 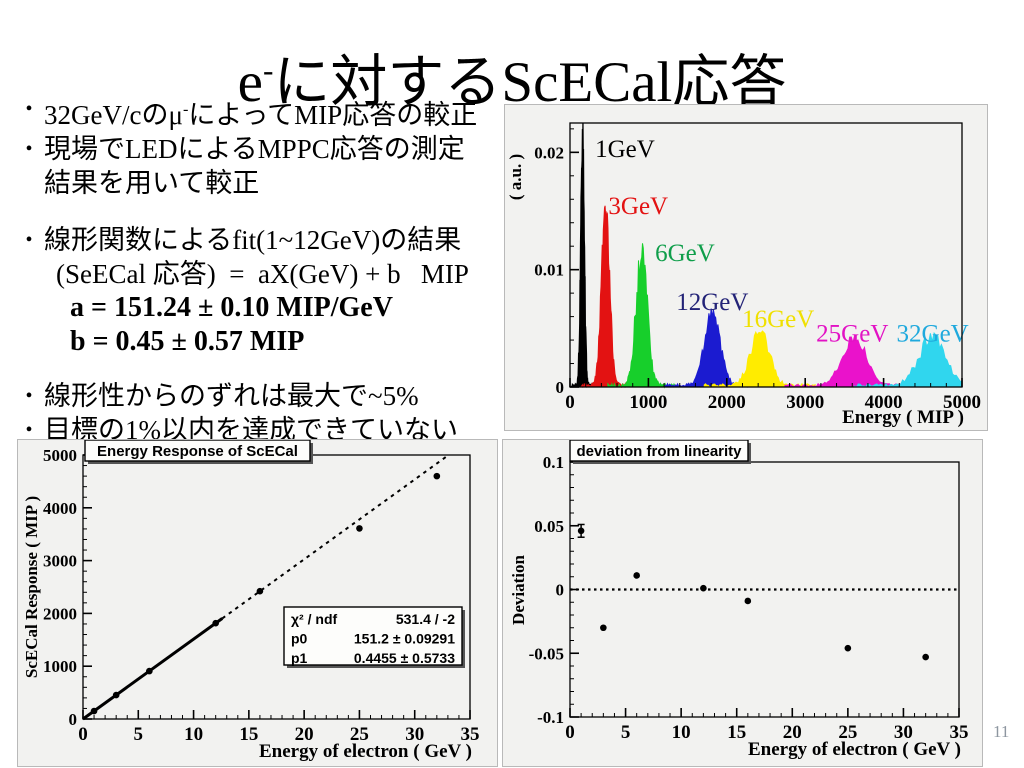 What do you see at coordinates (605, 297) in the screenshot?
I see `hist-peak-3GeV` at bounding box center [605, 297].